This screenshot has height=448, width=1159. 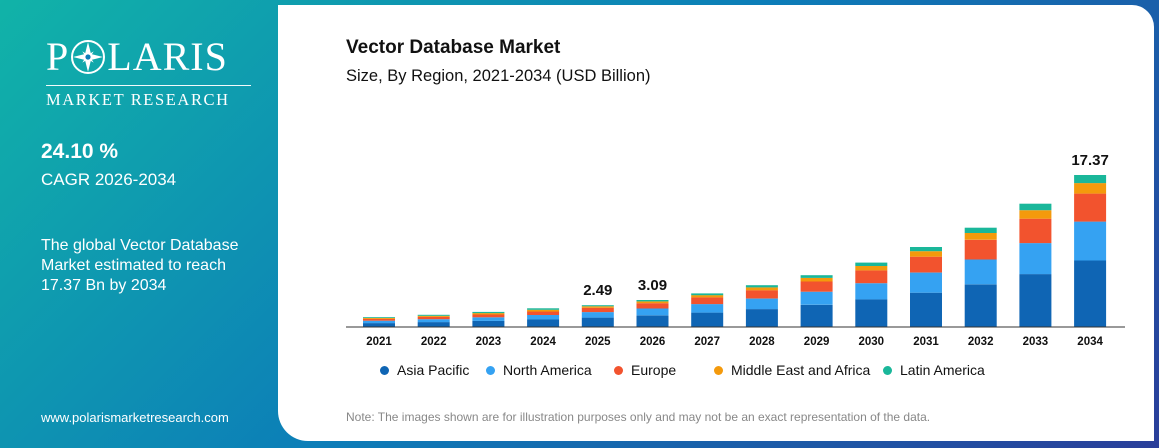 I want to click on chart-subtitle: Size, By Region, 2021-2034 (USD Billion), so click(x=498, y=76).